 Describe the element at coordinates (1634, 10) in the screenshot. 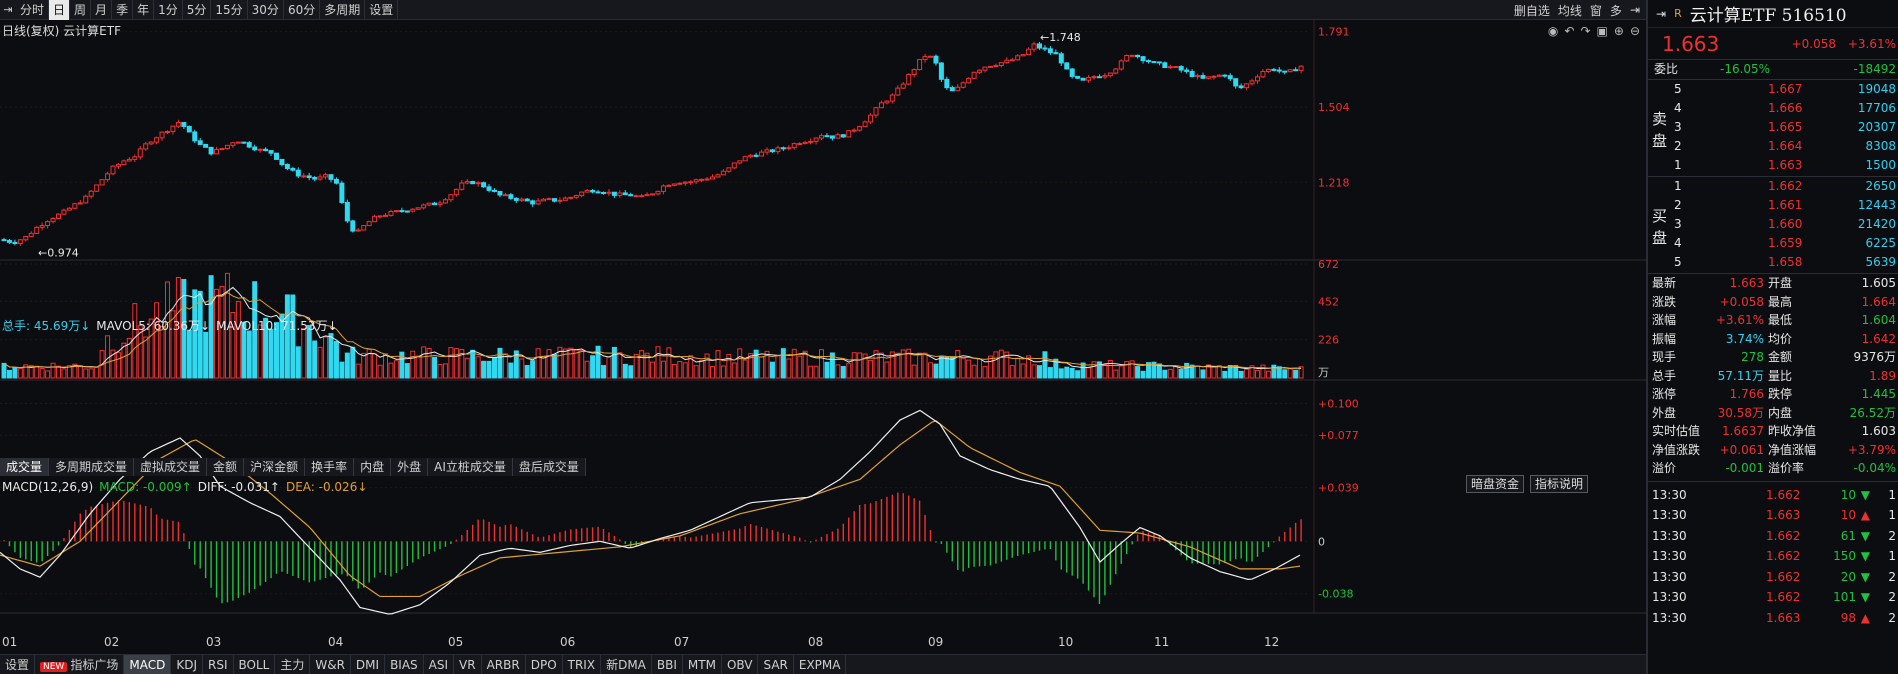

I see `collapse-icon: ⇥` at that location.